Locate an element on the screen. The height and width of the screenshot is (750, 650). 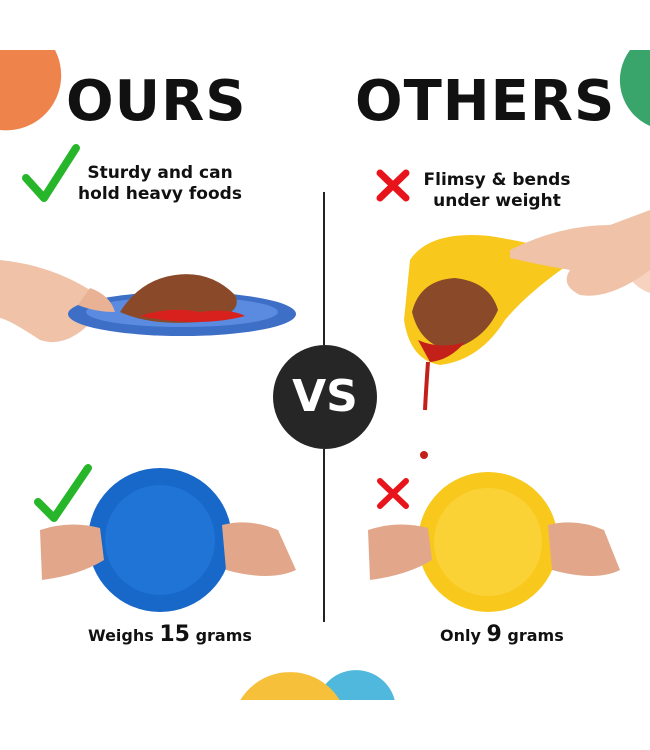
flimsy-plate-with-food-image is located at coordinates (527, 334).